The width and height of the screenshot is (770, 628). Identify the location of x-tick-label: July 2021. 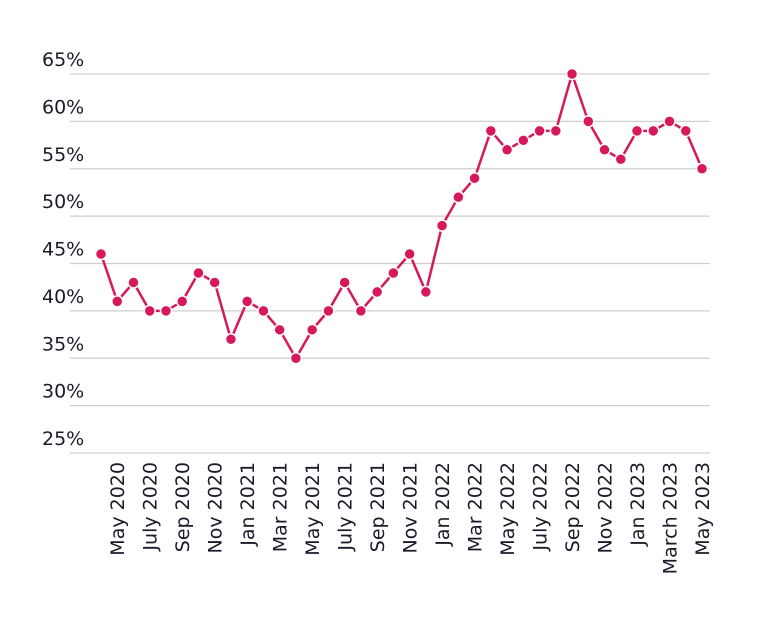
(346, 507).